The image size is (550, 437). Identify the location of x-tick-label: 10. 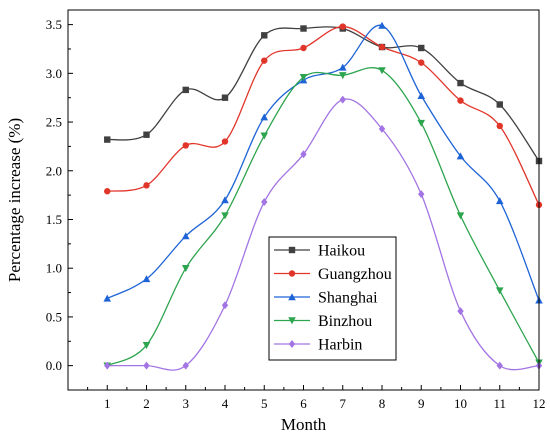
(460, 403).